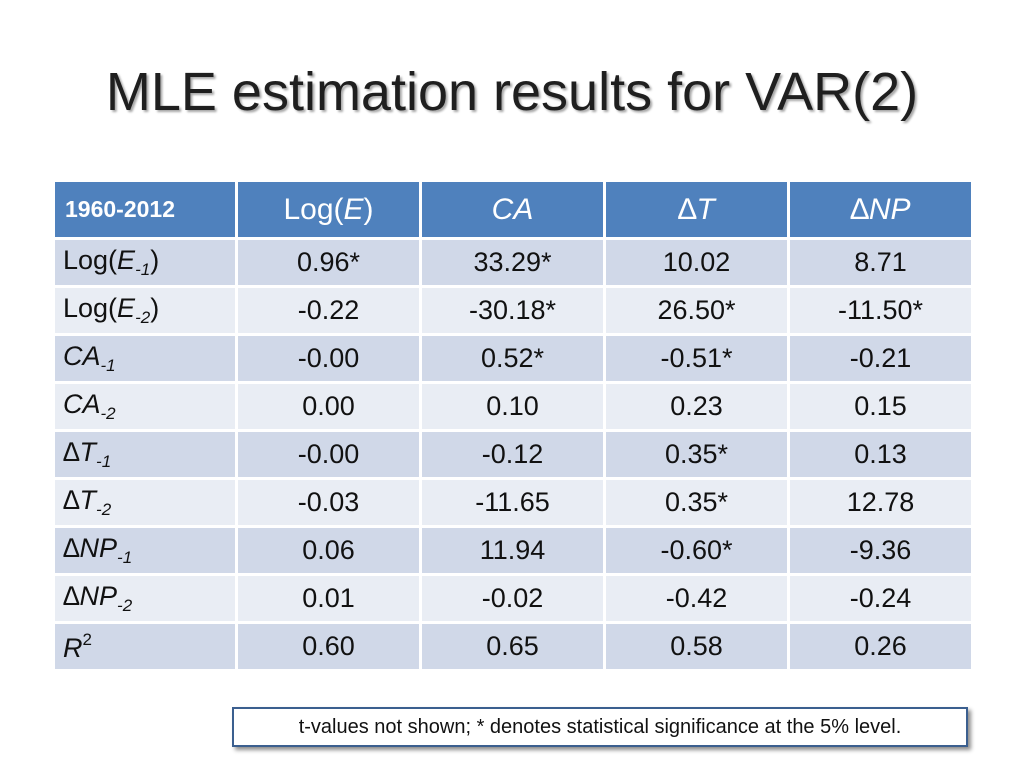 Image resolution: width=1024 pixels, height=768 pixels. I want to click on table-cell: 0.10, so click(512, 406).